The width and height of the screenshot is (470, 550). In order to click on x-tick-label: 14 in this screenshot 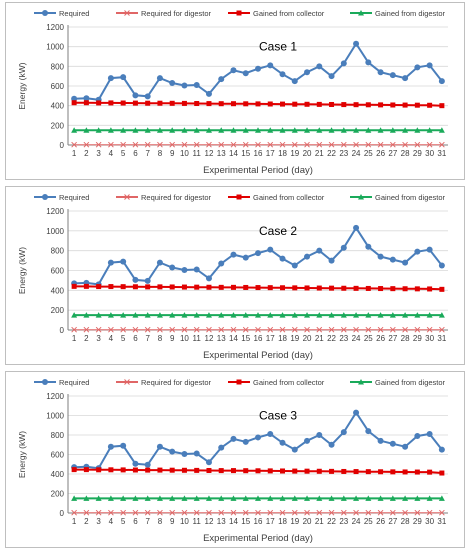, I will do `click(233, 521)`.